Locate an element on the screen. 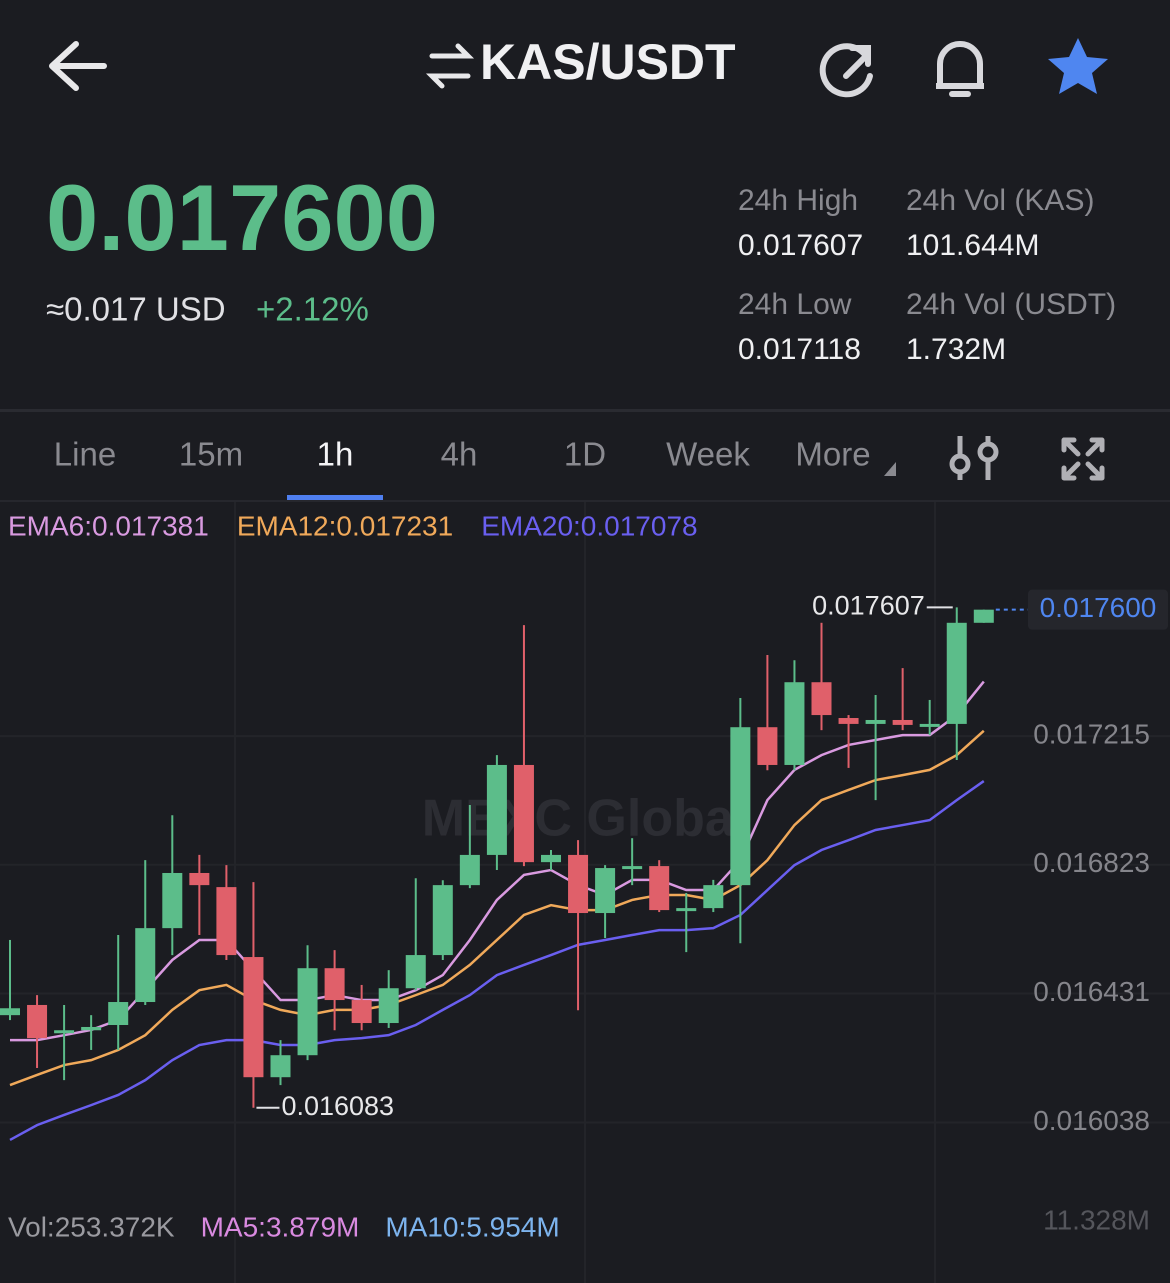 Image resolution: width=1170 pixels, height=1283 pixels. tab: More is located at coordinates (832, 454).